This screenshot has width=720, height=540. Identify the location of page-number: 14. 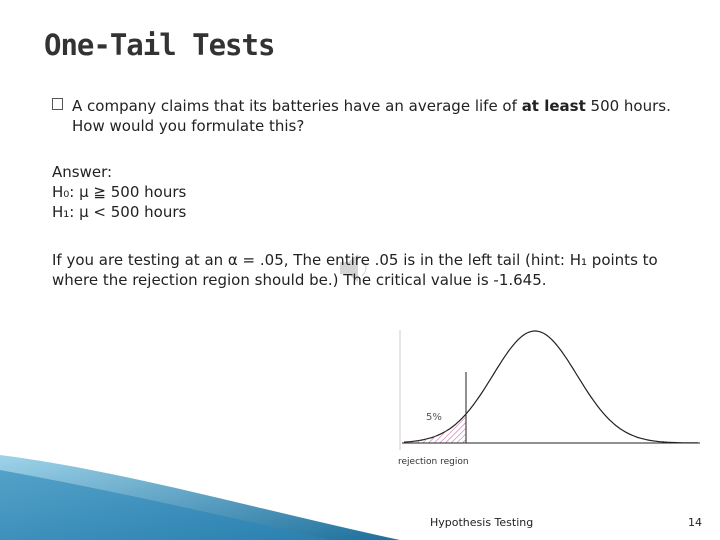
(695, 522).